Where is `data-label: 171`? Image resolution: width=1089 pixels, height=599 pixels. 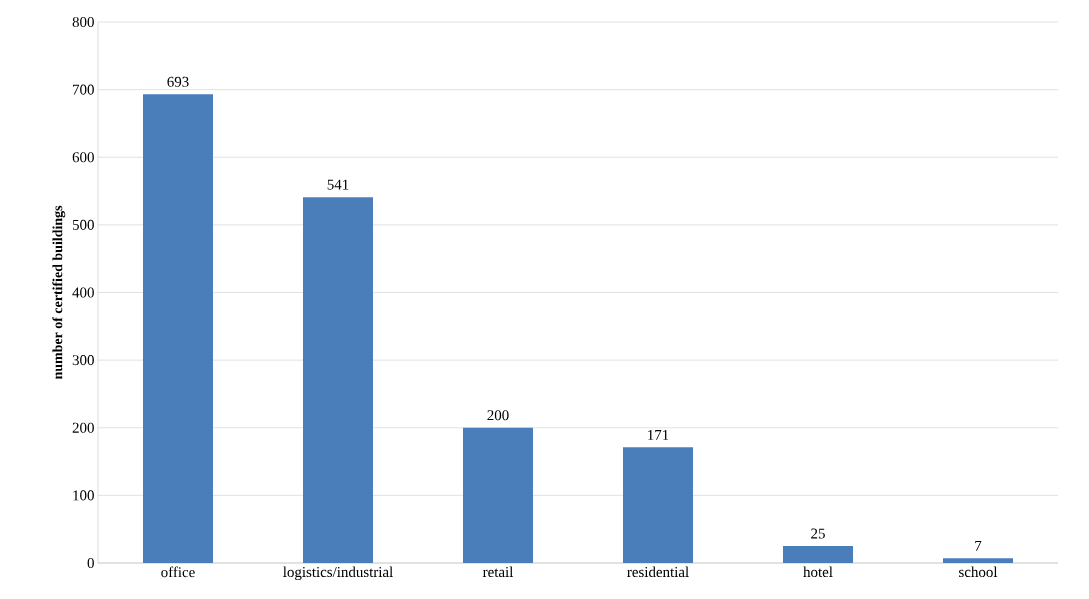
data-label: 171 is located at coordinates (658, 434).